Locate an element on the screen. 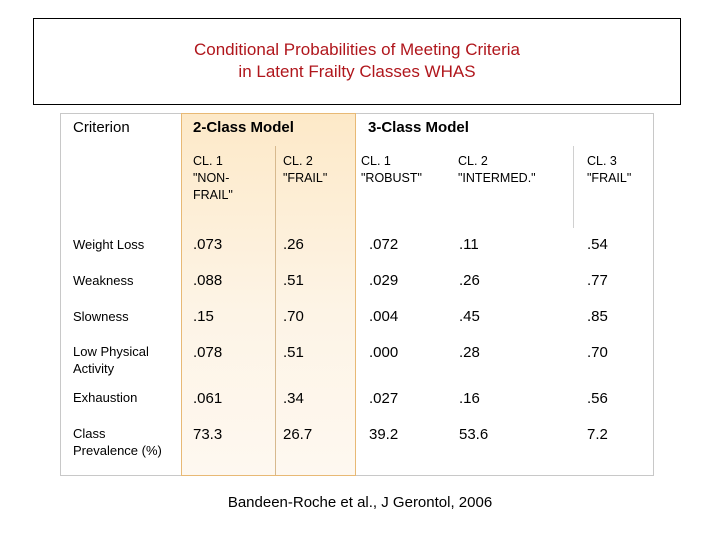 This screenshot has height=540, width=720. three-class-model-header: 3-Class Model is located at coordinates (418, 127).